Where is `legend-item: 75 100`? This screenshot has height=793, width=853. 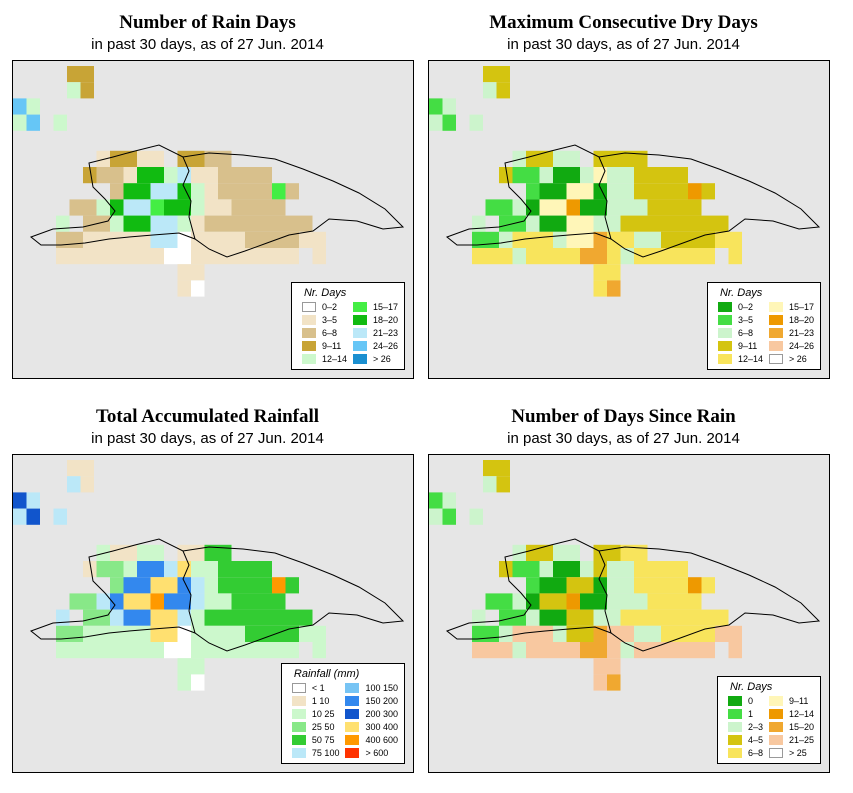
legend-item: 75 100 is located at coordinates (315, 752).